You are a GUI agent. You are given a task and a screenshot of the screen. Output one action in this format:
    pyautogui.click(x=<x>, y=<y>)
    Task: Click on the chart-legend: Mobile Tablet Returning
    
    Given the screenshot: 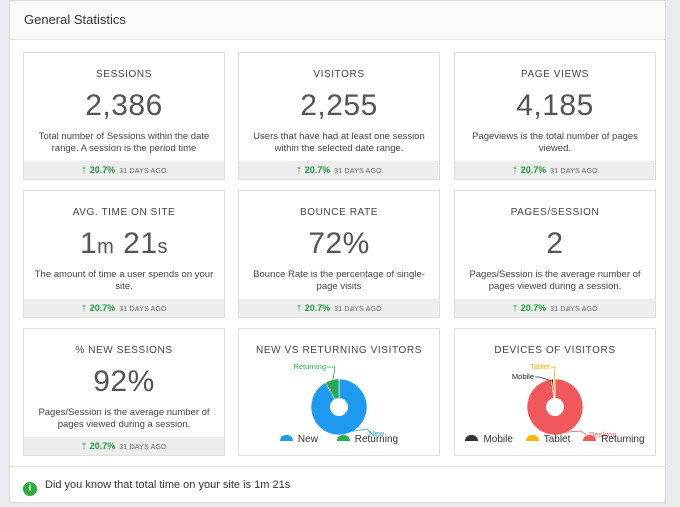 What is the action you would take?
    pyautogui.click(x=555, y=439)
    